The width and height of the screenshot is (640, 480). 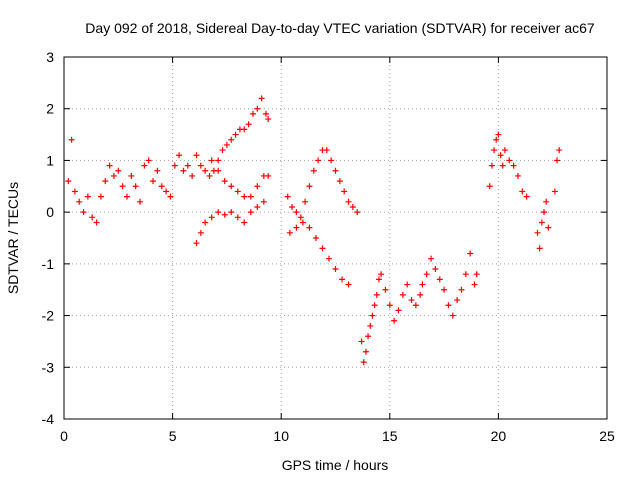 What do you see at coordinates (48, 367) in the screenshot?
I see `y-tick-label: -3` at bounding box center [48, 367].